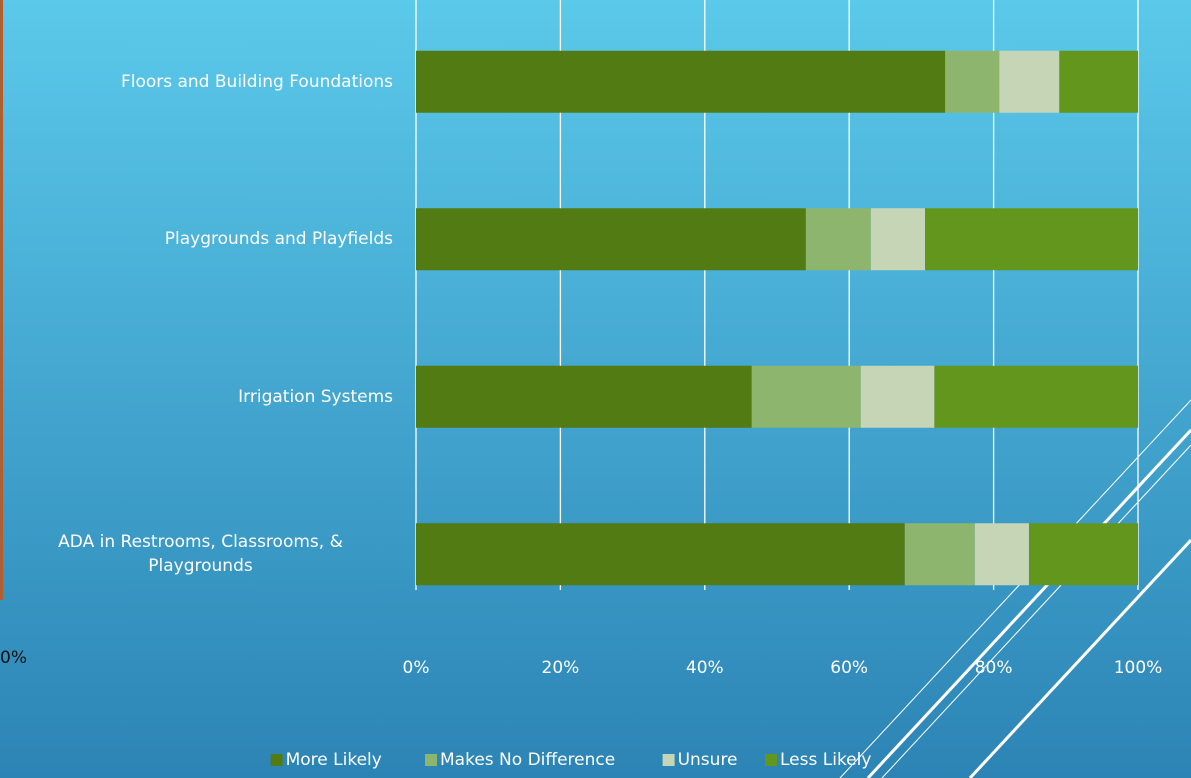 Image resolution: width=1191 pixels, height=778 pixels. Describe the element at coordinates (527, 760) in the screenshot. I see `legend-label: Makes No Difference` at that location.